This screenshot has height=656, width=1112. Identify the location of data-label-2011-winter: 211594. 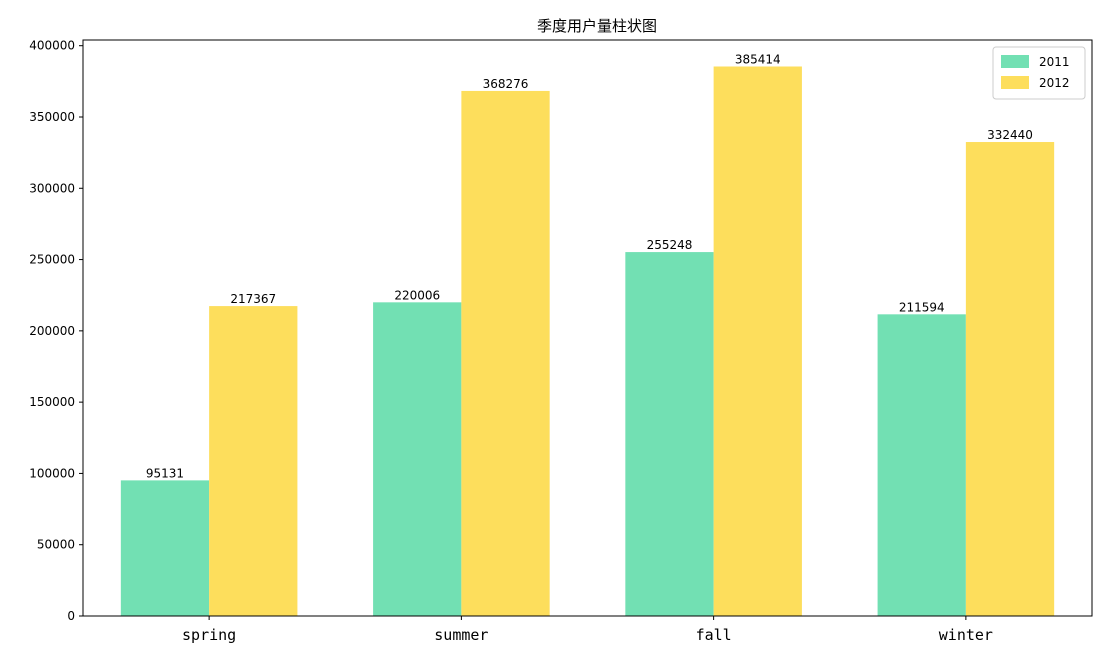
(922, 307).